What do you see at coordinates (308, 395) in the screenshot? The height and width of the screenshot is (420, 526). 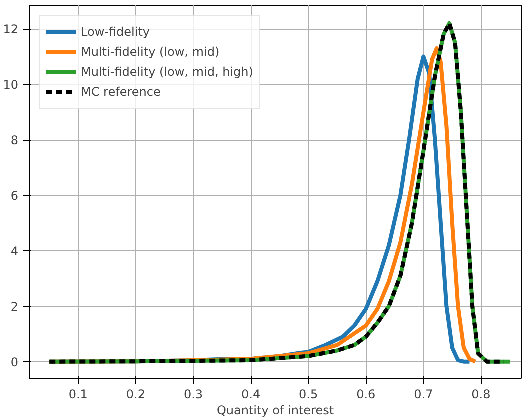 I see `x-tick-label: 0.5` at bounding box center [308, 395].